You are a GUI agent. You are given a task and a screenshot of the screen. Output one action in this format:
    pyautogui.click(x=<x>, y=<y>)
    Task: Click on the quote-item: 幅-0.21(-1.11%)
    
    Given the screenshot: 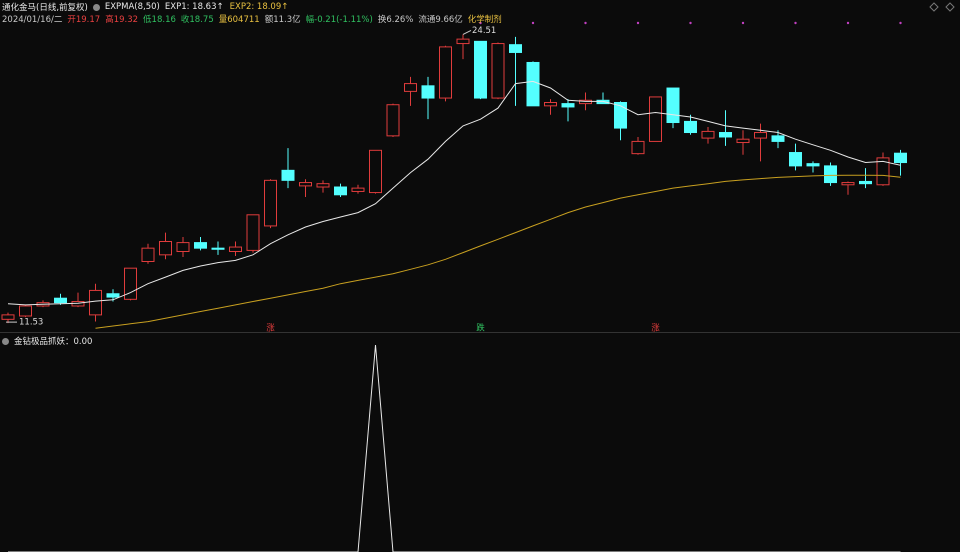 What is the action you would take?
    pyautogui.click(x=339, y=20)
    